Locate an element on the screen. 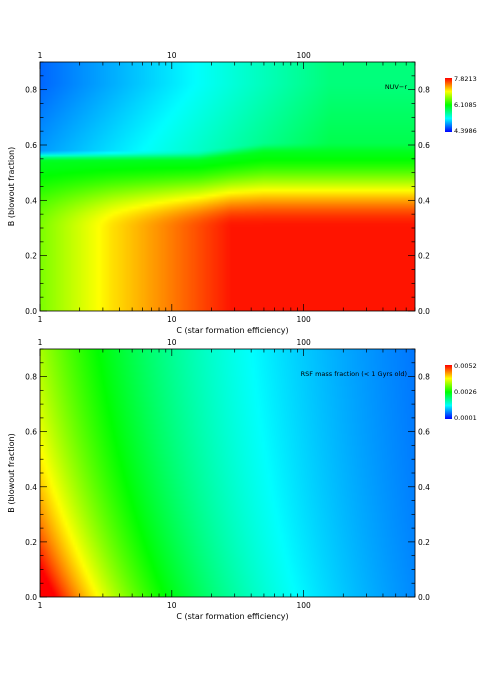  colorbar-label: 7.8213 is located at coordinates (465, 79).